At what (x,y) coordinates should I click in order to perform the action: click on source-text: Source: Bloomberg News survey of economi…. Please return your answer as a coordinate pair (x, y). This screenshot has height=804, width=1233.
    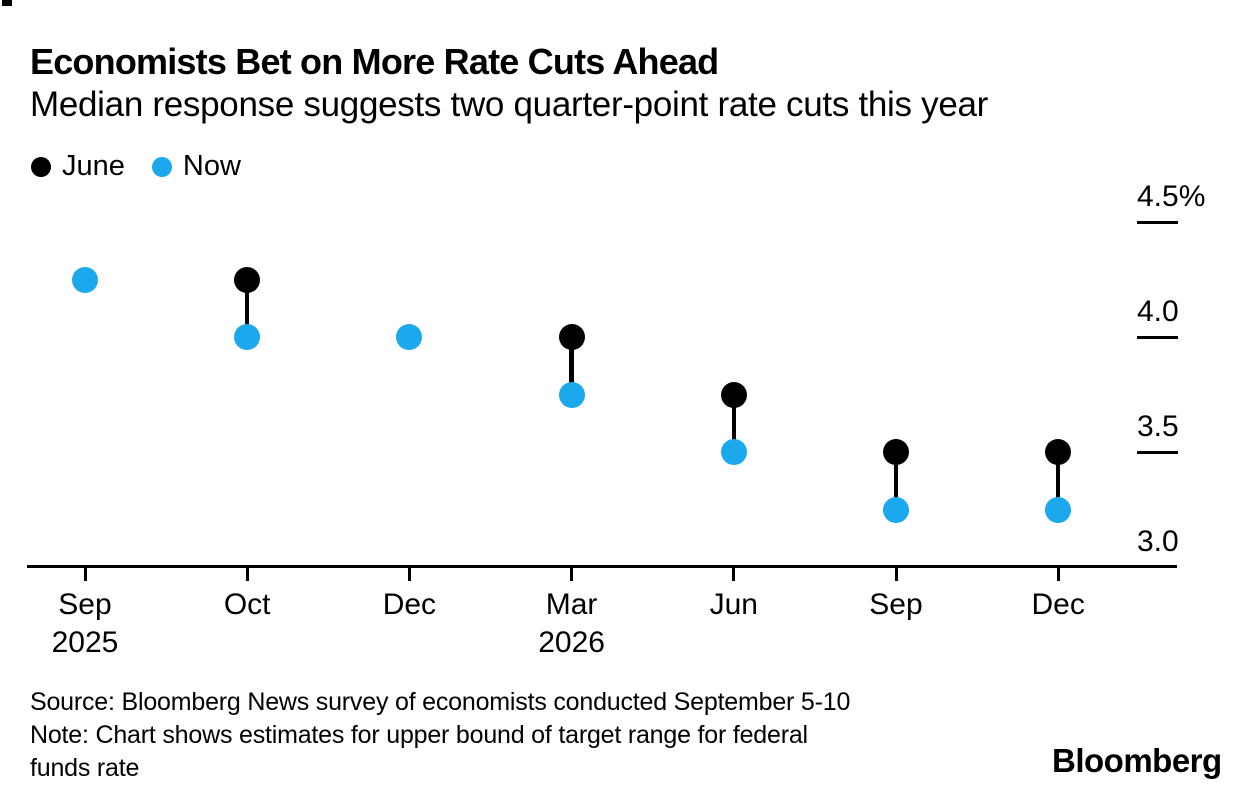
    Looking at the image, I should click on (440, 702).